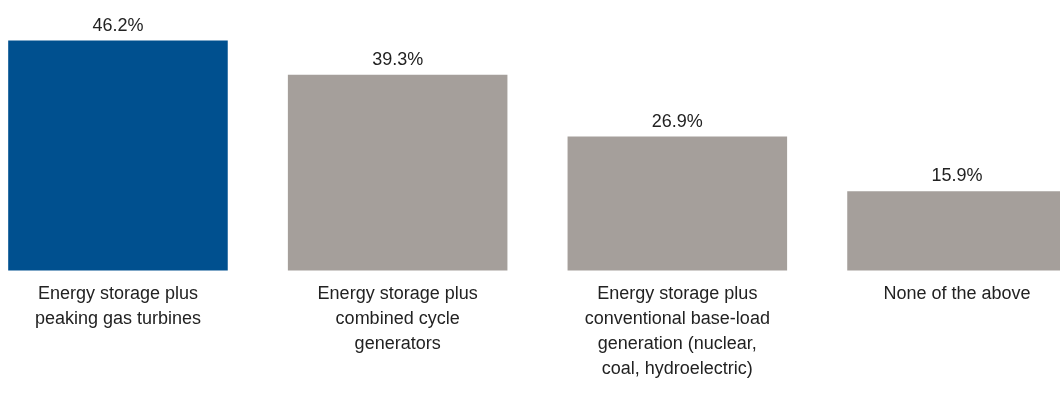 The height and width of the screenshot is (402, 1060). What do you see at coordinates (957, 292) in the screenshot?
I see `x-tick-label: None of the above` at bounding box center [957, 292].